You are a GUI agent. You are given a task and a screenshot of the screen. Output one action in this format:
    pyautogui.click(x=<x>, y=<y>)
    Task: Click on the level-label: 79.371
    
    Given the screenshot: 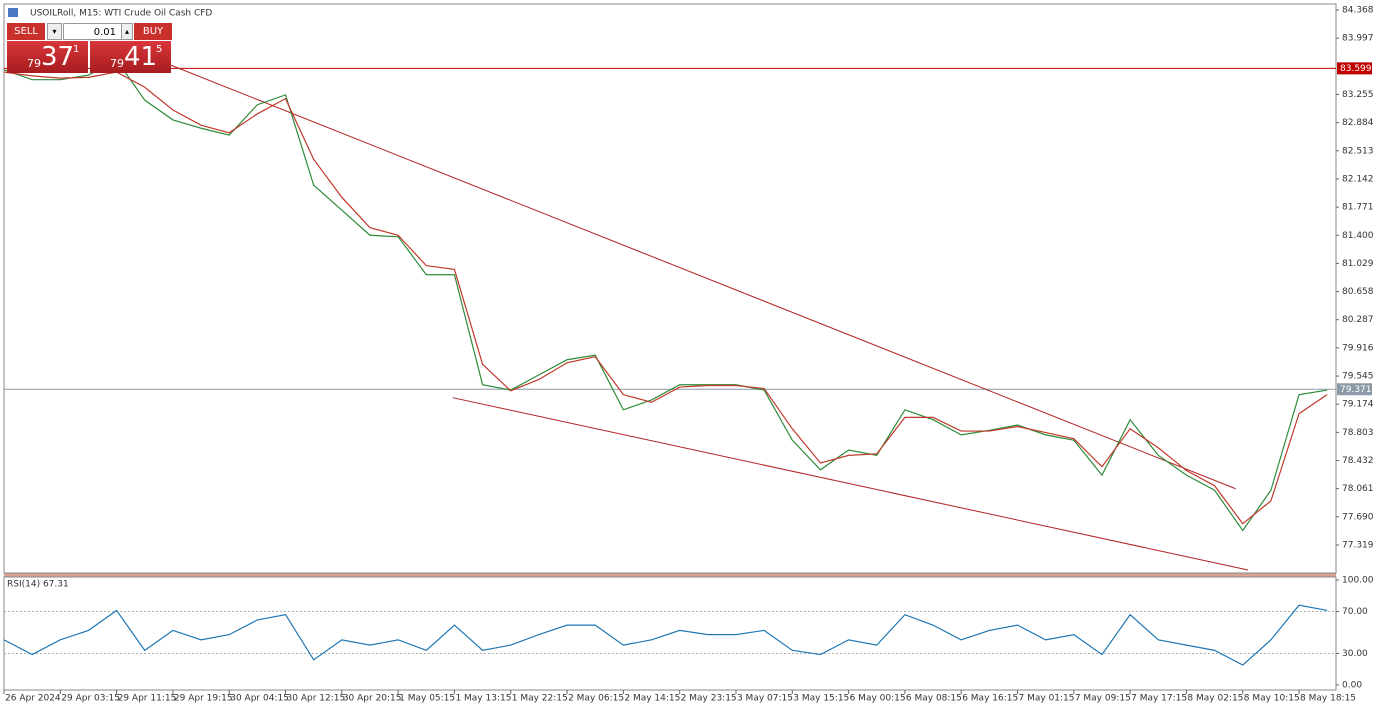 What is the action you would take?
    pyautogui.click(x=1356, y=390)
    